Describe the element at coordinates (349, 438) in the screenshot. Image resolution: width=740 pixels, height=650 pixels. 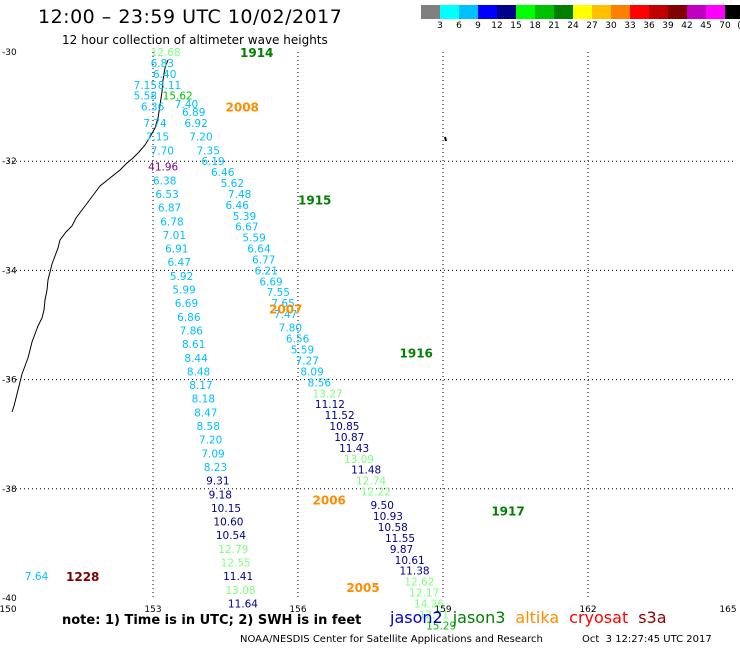
I see `wave-height-value: 10.87` at that location.